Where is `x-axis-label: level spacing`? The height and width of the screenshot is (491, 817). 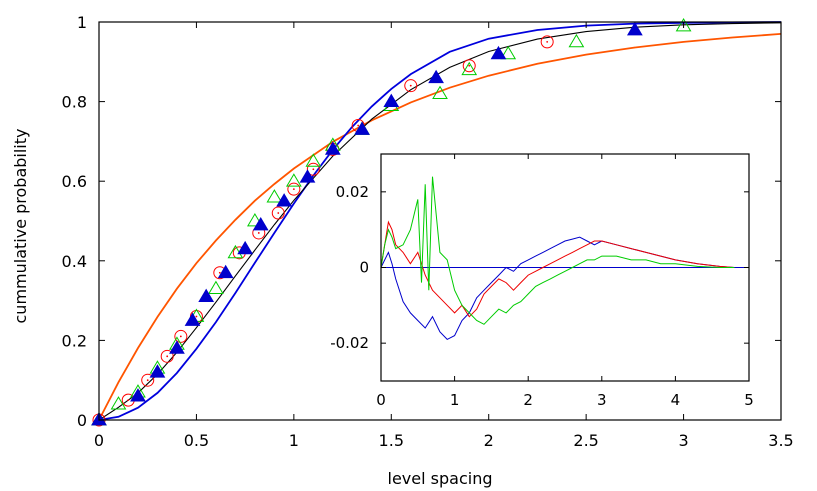
x-axis-label: level spacing is located at coordinates (440, 478).